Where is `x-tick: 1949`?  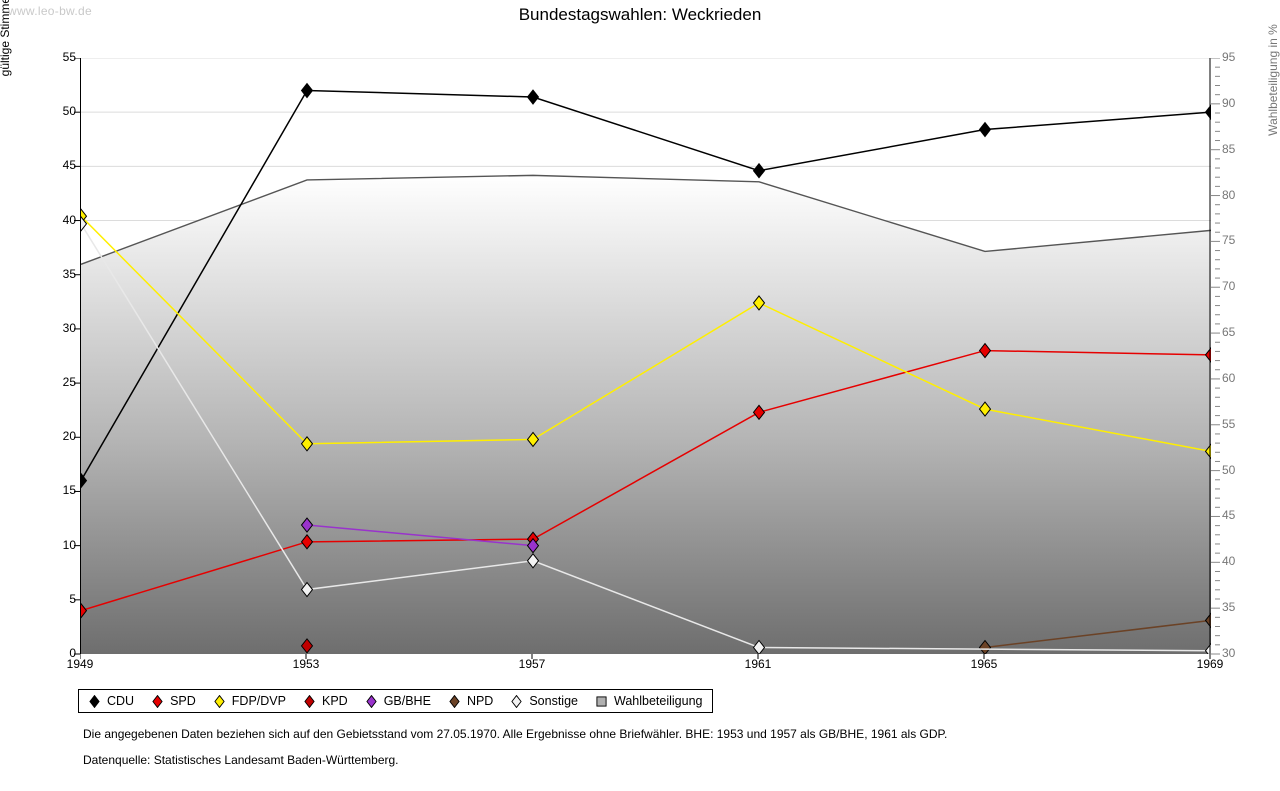 x-tick: 1949 is located at coordinates (80, 664).